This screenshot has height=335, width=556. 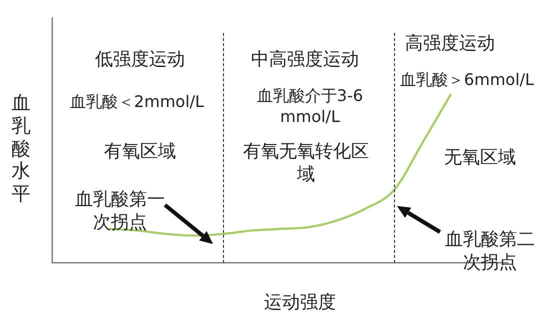 What do you see at coordinates (120, 211) in the screenshot?
I see `annotation: 血乳酸第一次拐点` at bounding box center [120, 211].